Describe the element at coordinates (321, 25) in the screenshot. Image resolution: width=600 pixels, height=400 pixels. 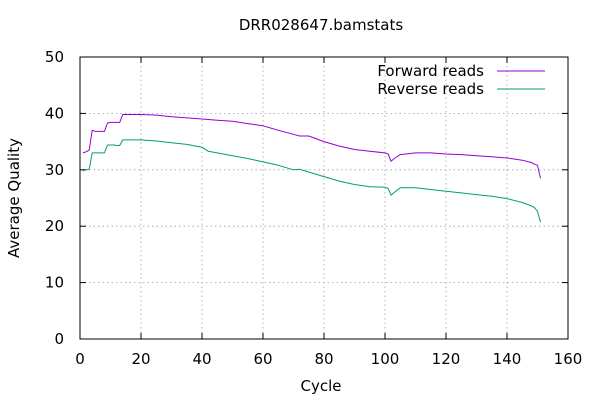
I see `chart-title: DRR028647.bamstats` at that location.